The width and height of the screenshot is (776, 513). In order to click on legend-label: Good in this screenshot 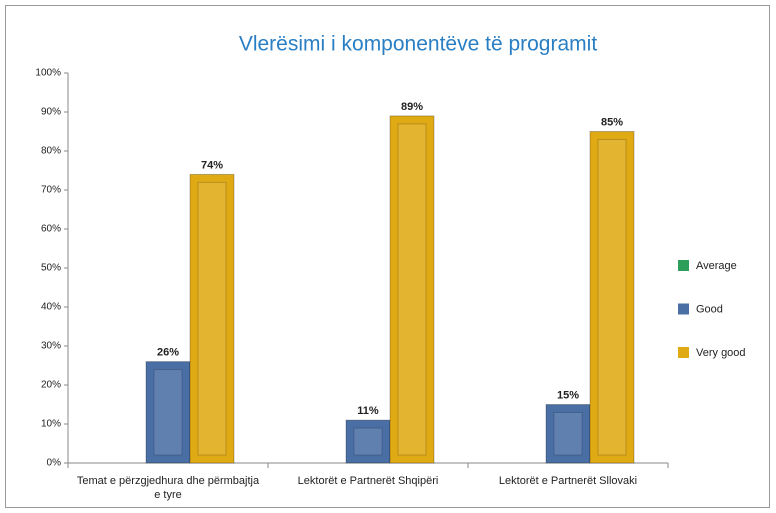, I will do `click(709, 309)`.